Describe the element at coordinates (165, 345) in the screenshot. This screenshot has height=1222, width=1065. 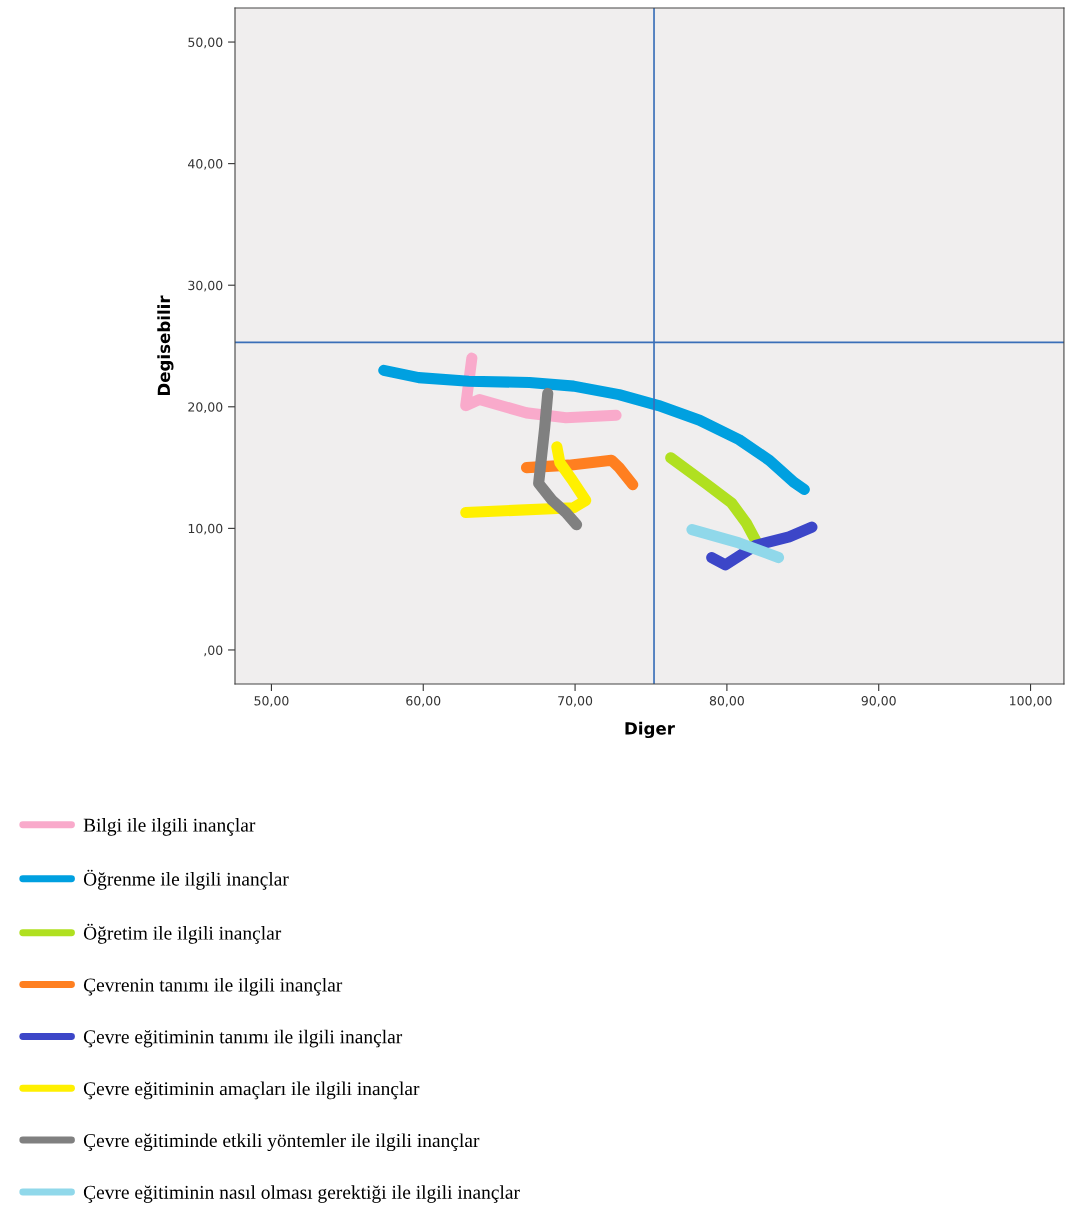
I see `y-axis-title: Degisebilir` at that location.